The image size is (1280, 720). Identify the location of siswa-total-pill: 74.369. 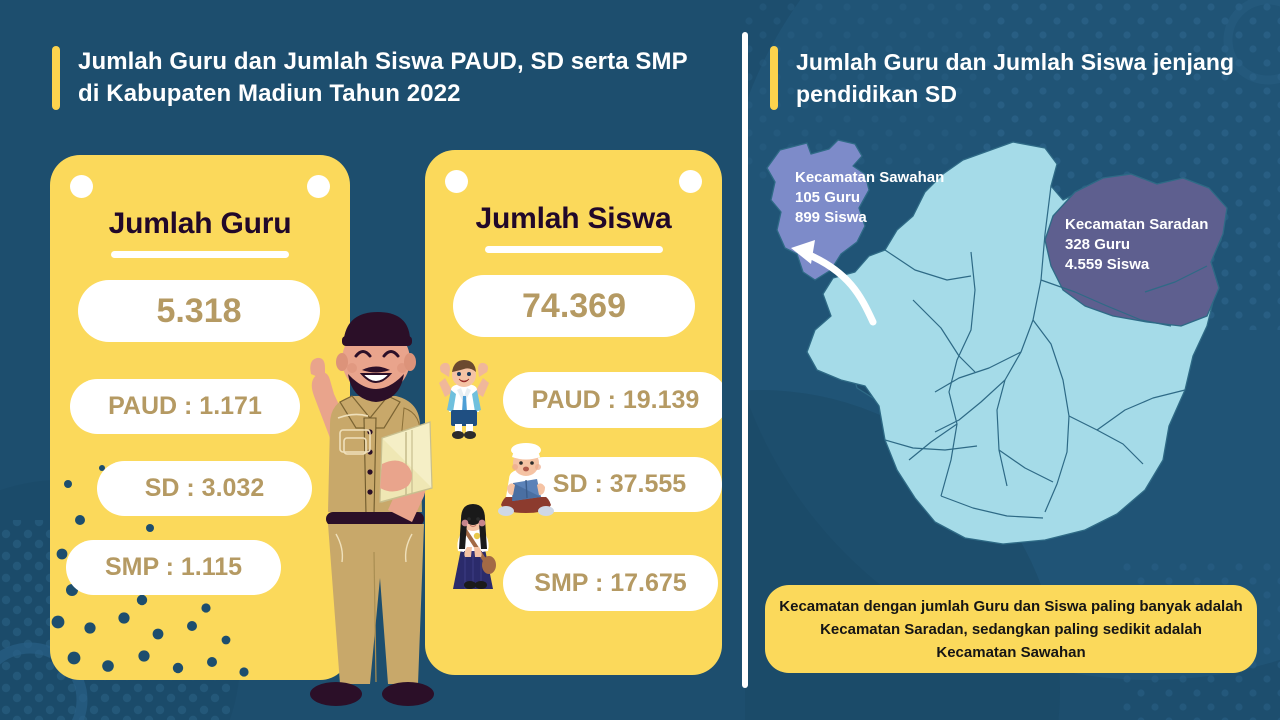
(574, 306).